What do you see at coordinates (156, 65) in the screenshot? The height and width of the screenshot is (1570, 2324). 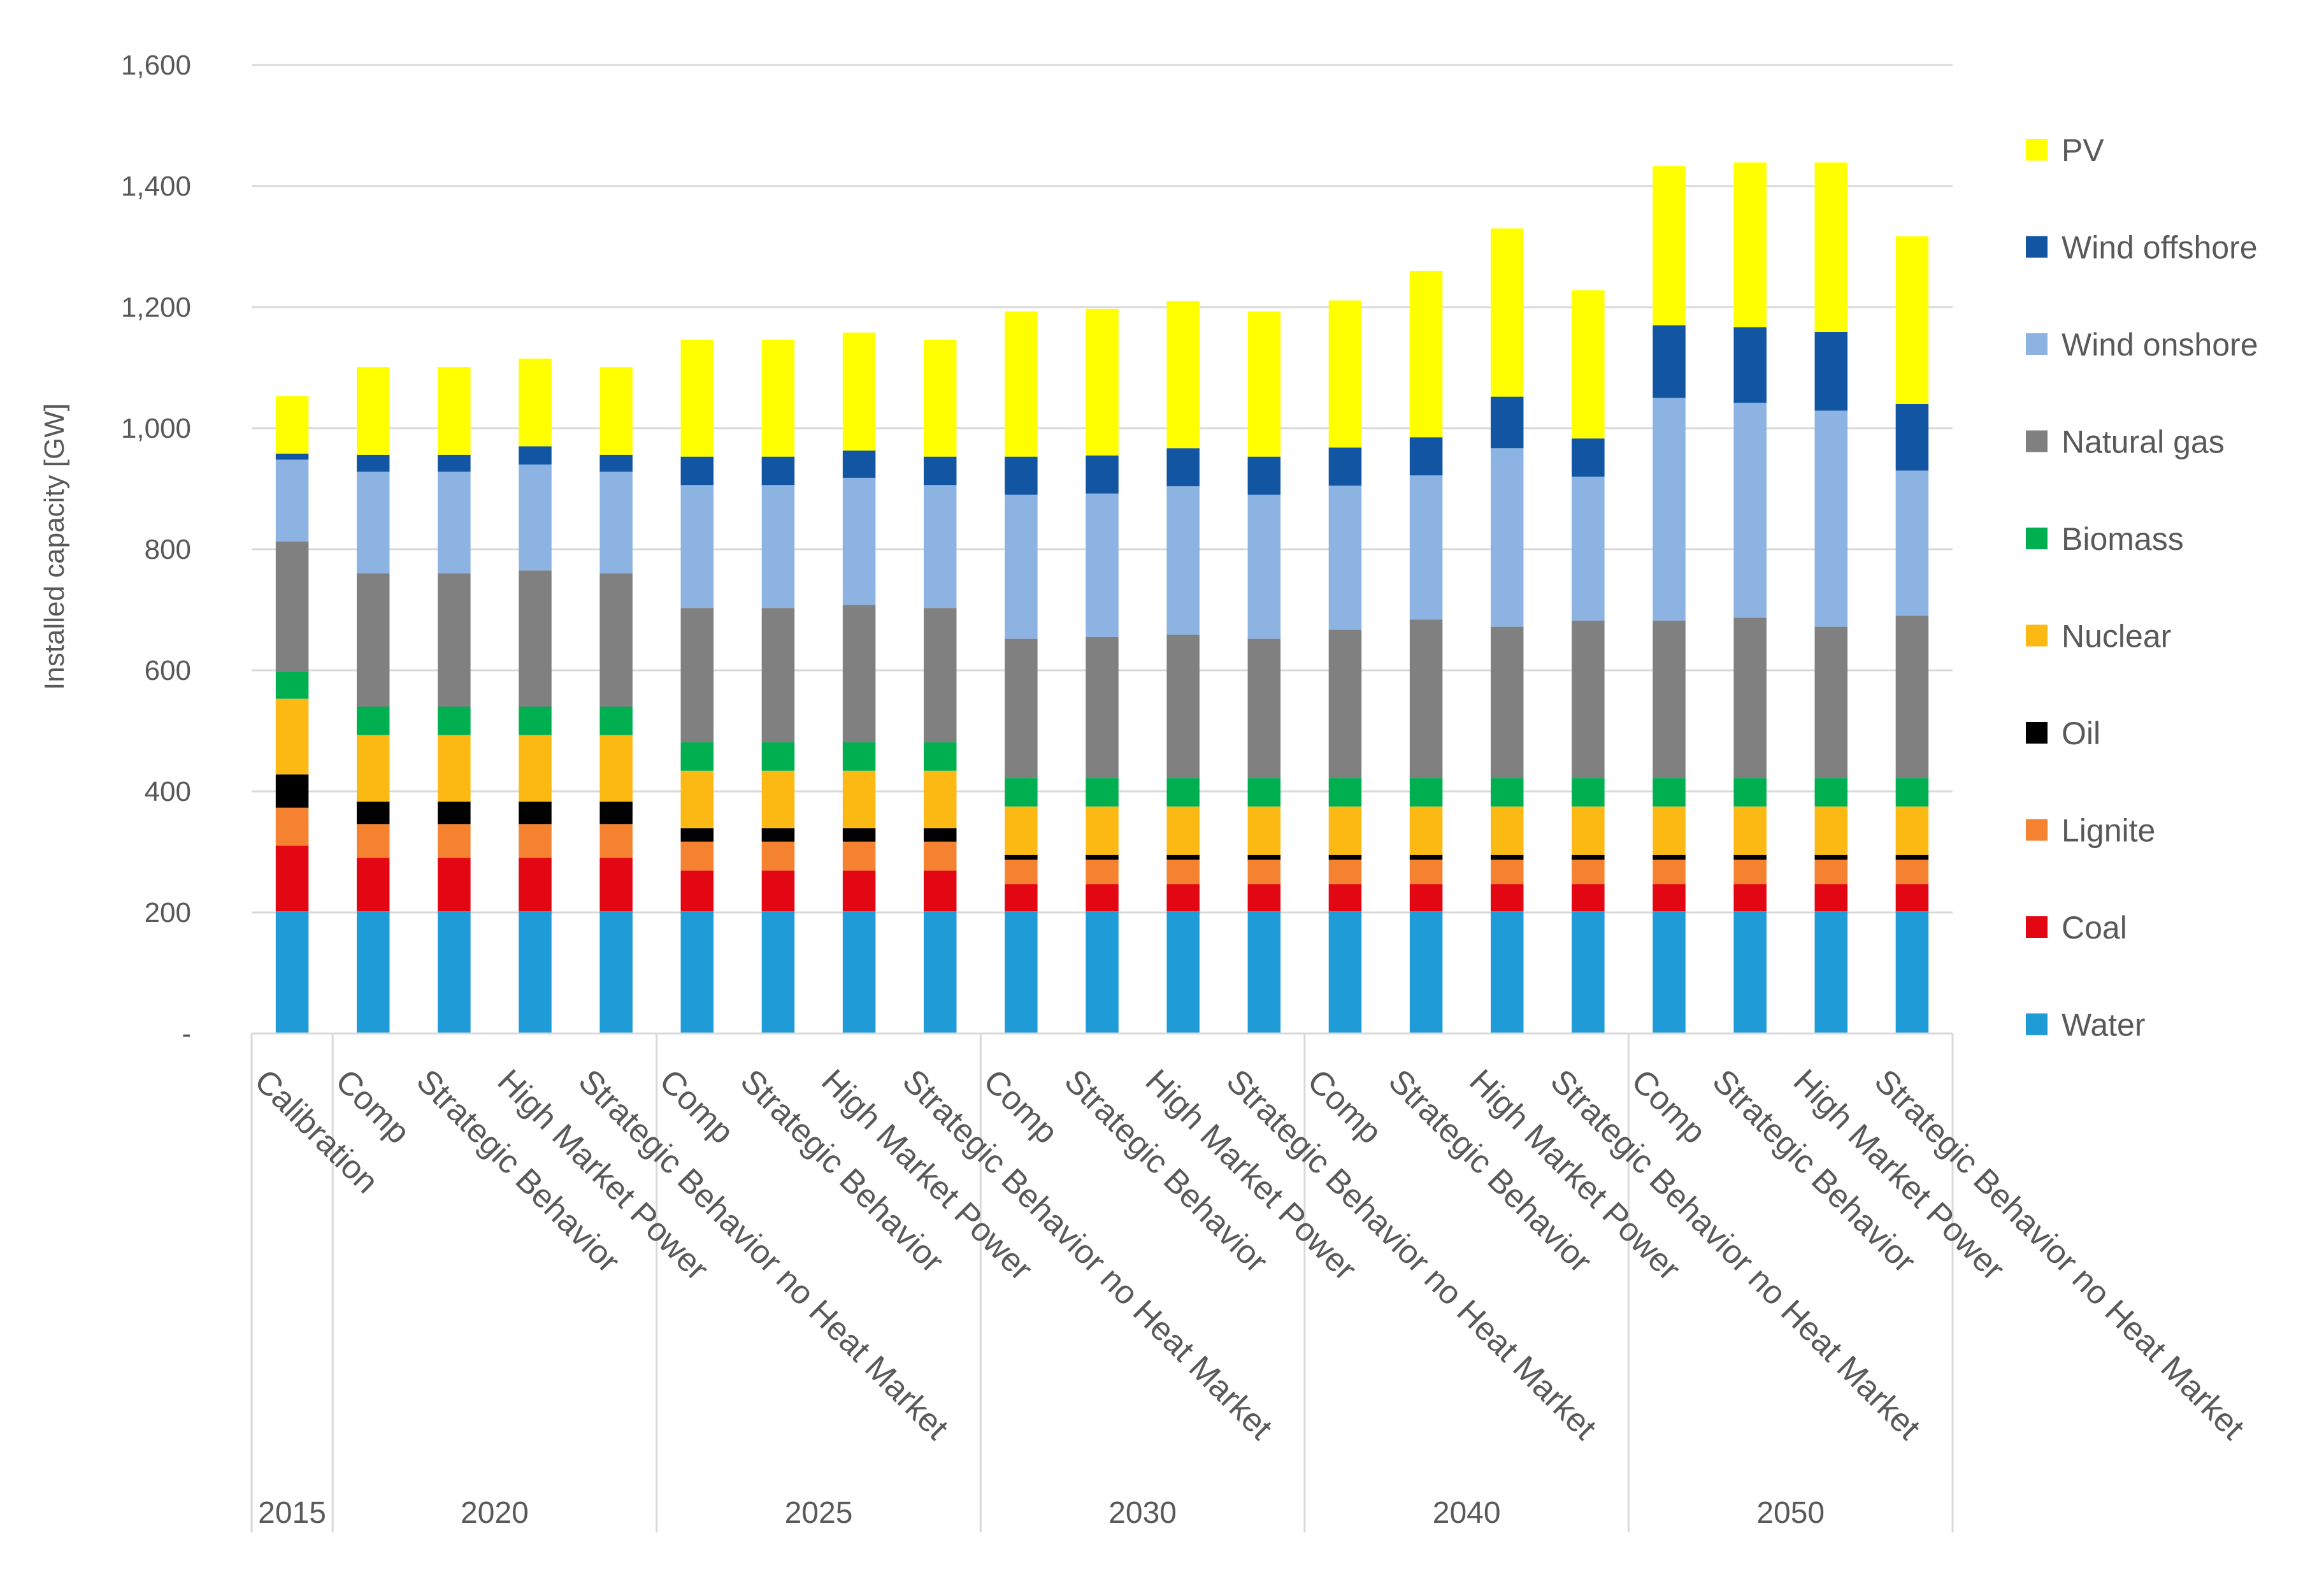 I see `y-tick-label: 1,600` at bounding box center [156, 65].